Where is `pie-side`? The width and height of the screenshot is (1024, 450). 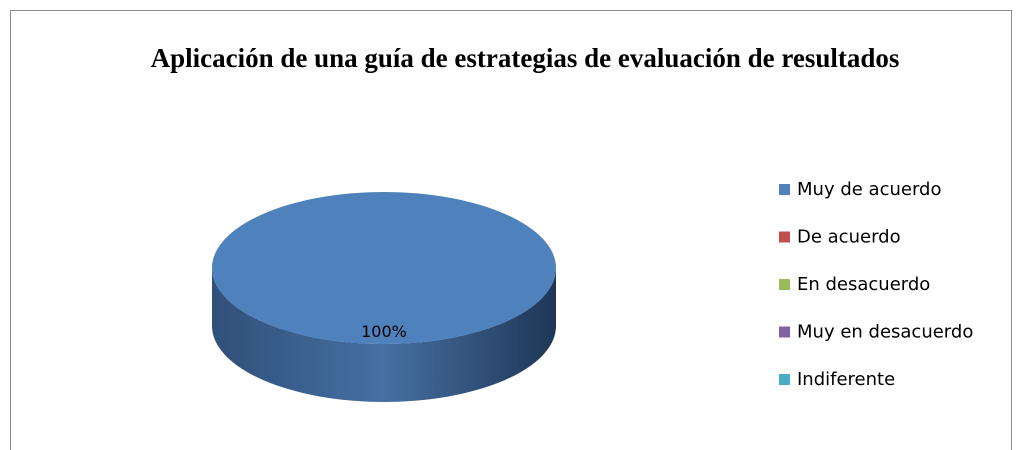 pie-side is located at coordinates (384, 335).